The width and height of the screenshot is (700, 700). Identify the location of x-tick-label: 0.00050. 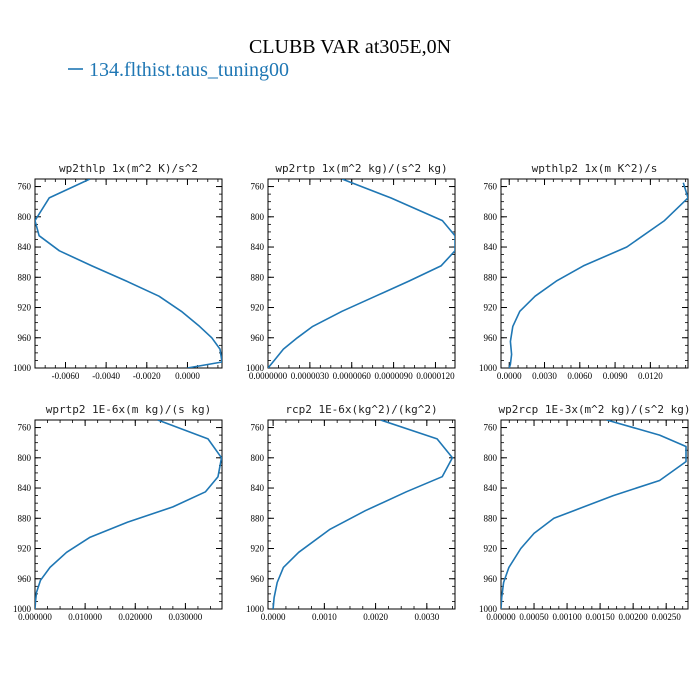
(534, 617).